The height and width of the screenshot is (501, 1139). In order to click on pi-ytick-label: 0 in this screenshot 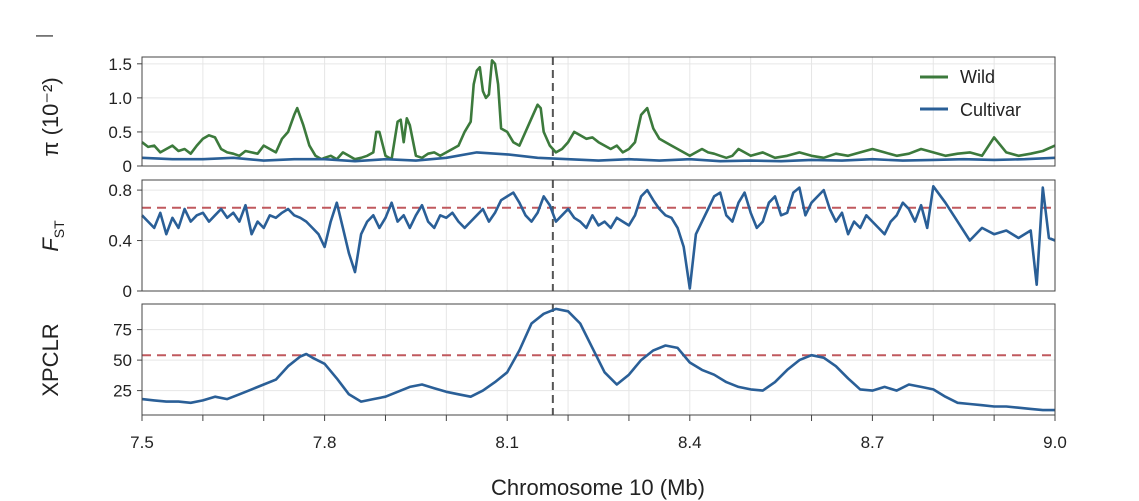, I will do `click(127, 166)`.